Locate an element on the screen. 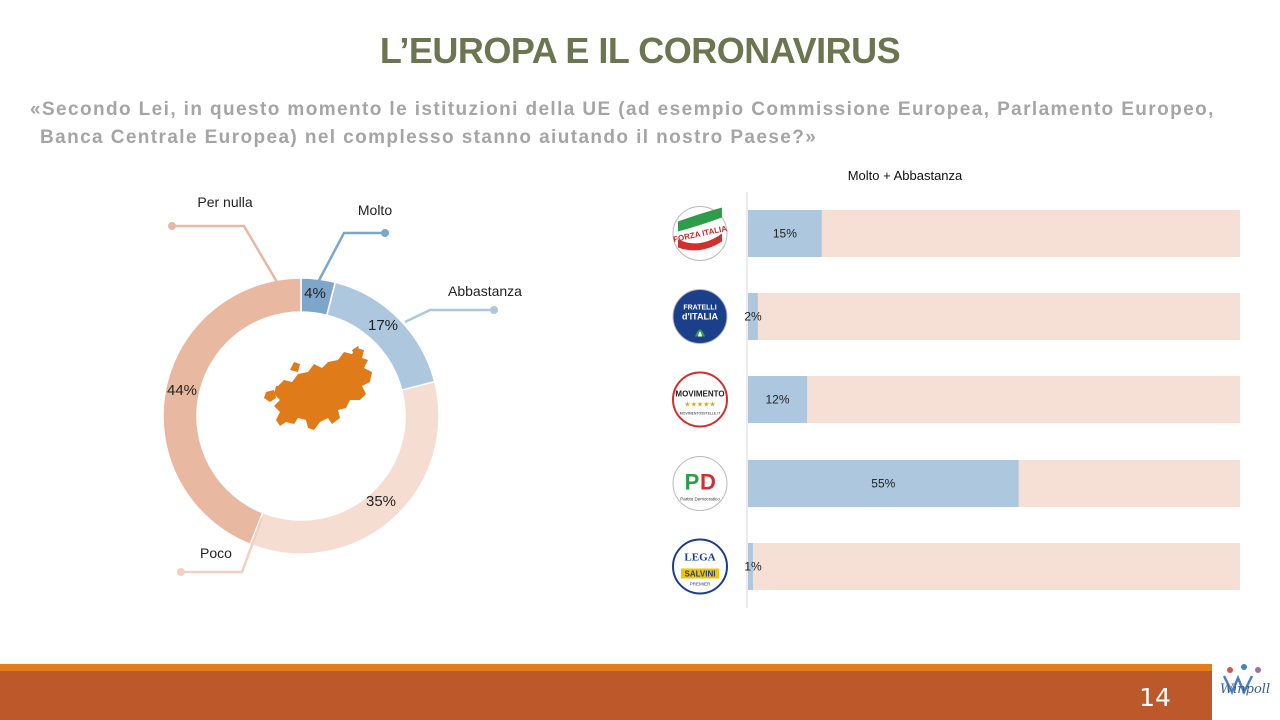 The image size is (1280, 720). logo-text: SALVINI is located at coordinates (700, 574).